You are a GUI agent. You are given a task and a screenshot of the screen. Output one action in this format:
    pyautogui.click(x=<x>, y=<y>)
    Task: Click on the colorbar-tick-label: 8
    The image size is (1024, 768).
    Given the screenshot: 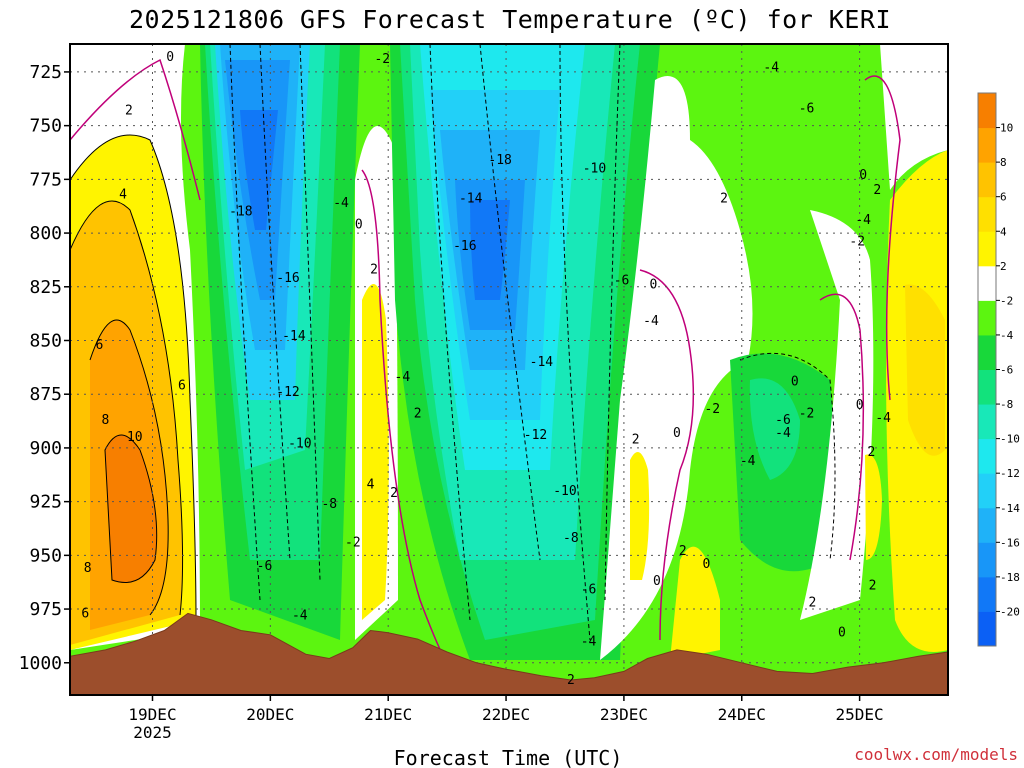 What is the action you would take?
    pyautogui.click(x=1003, y=162)
    